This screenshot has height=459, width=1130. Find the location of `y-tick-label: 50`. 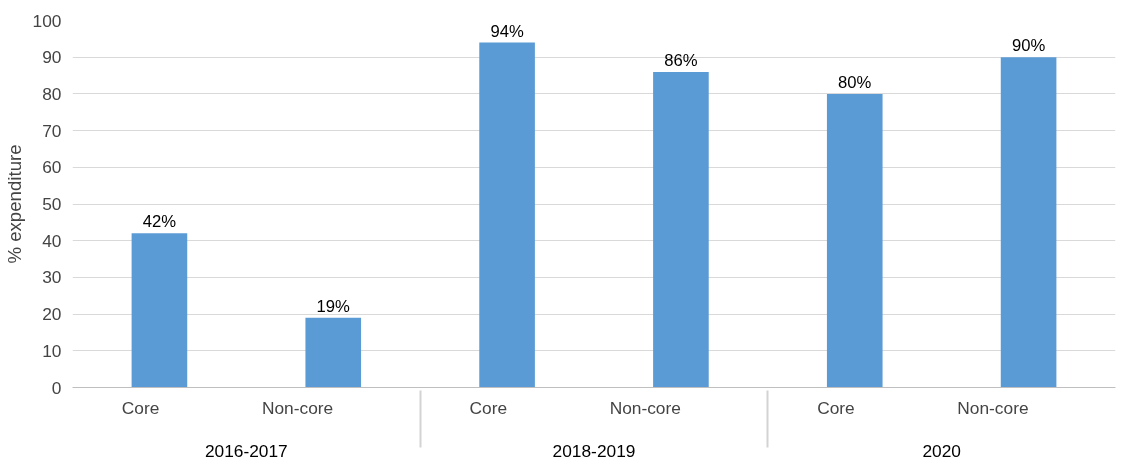

y-tick-label: 50 is located at coordinates (52, 204).